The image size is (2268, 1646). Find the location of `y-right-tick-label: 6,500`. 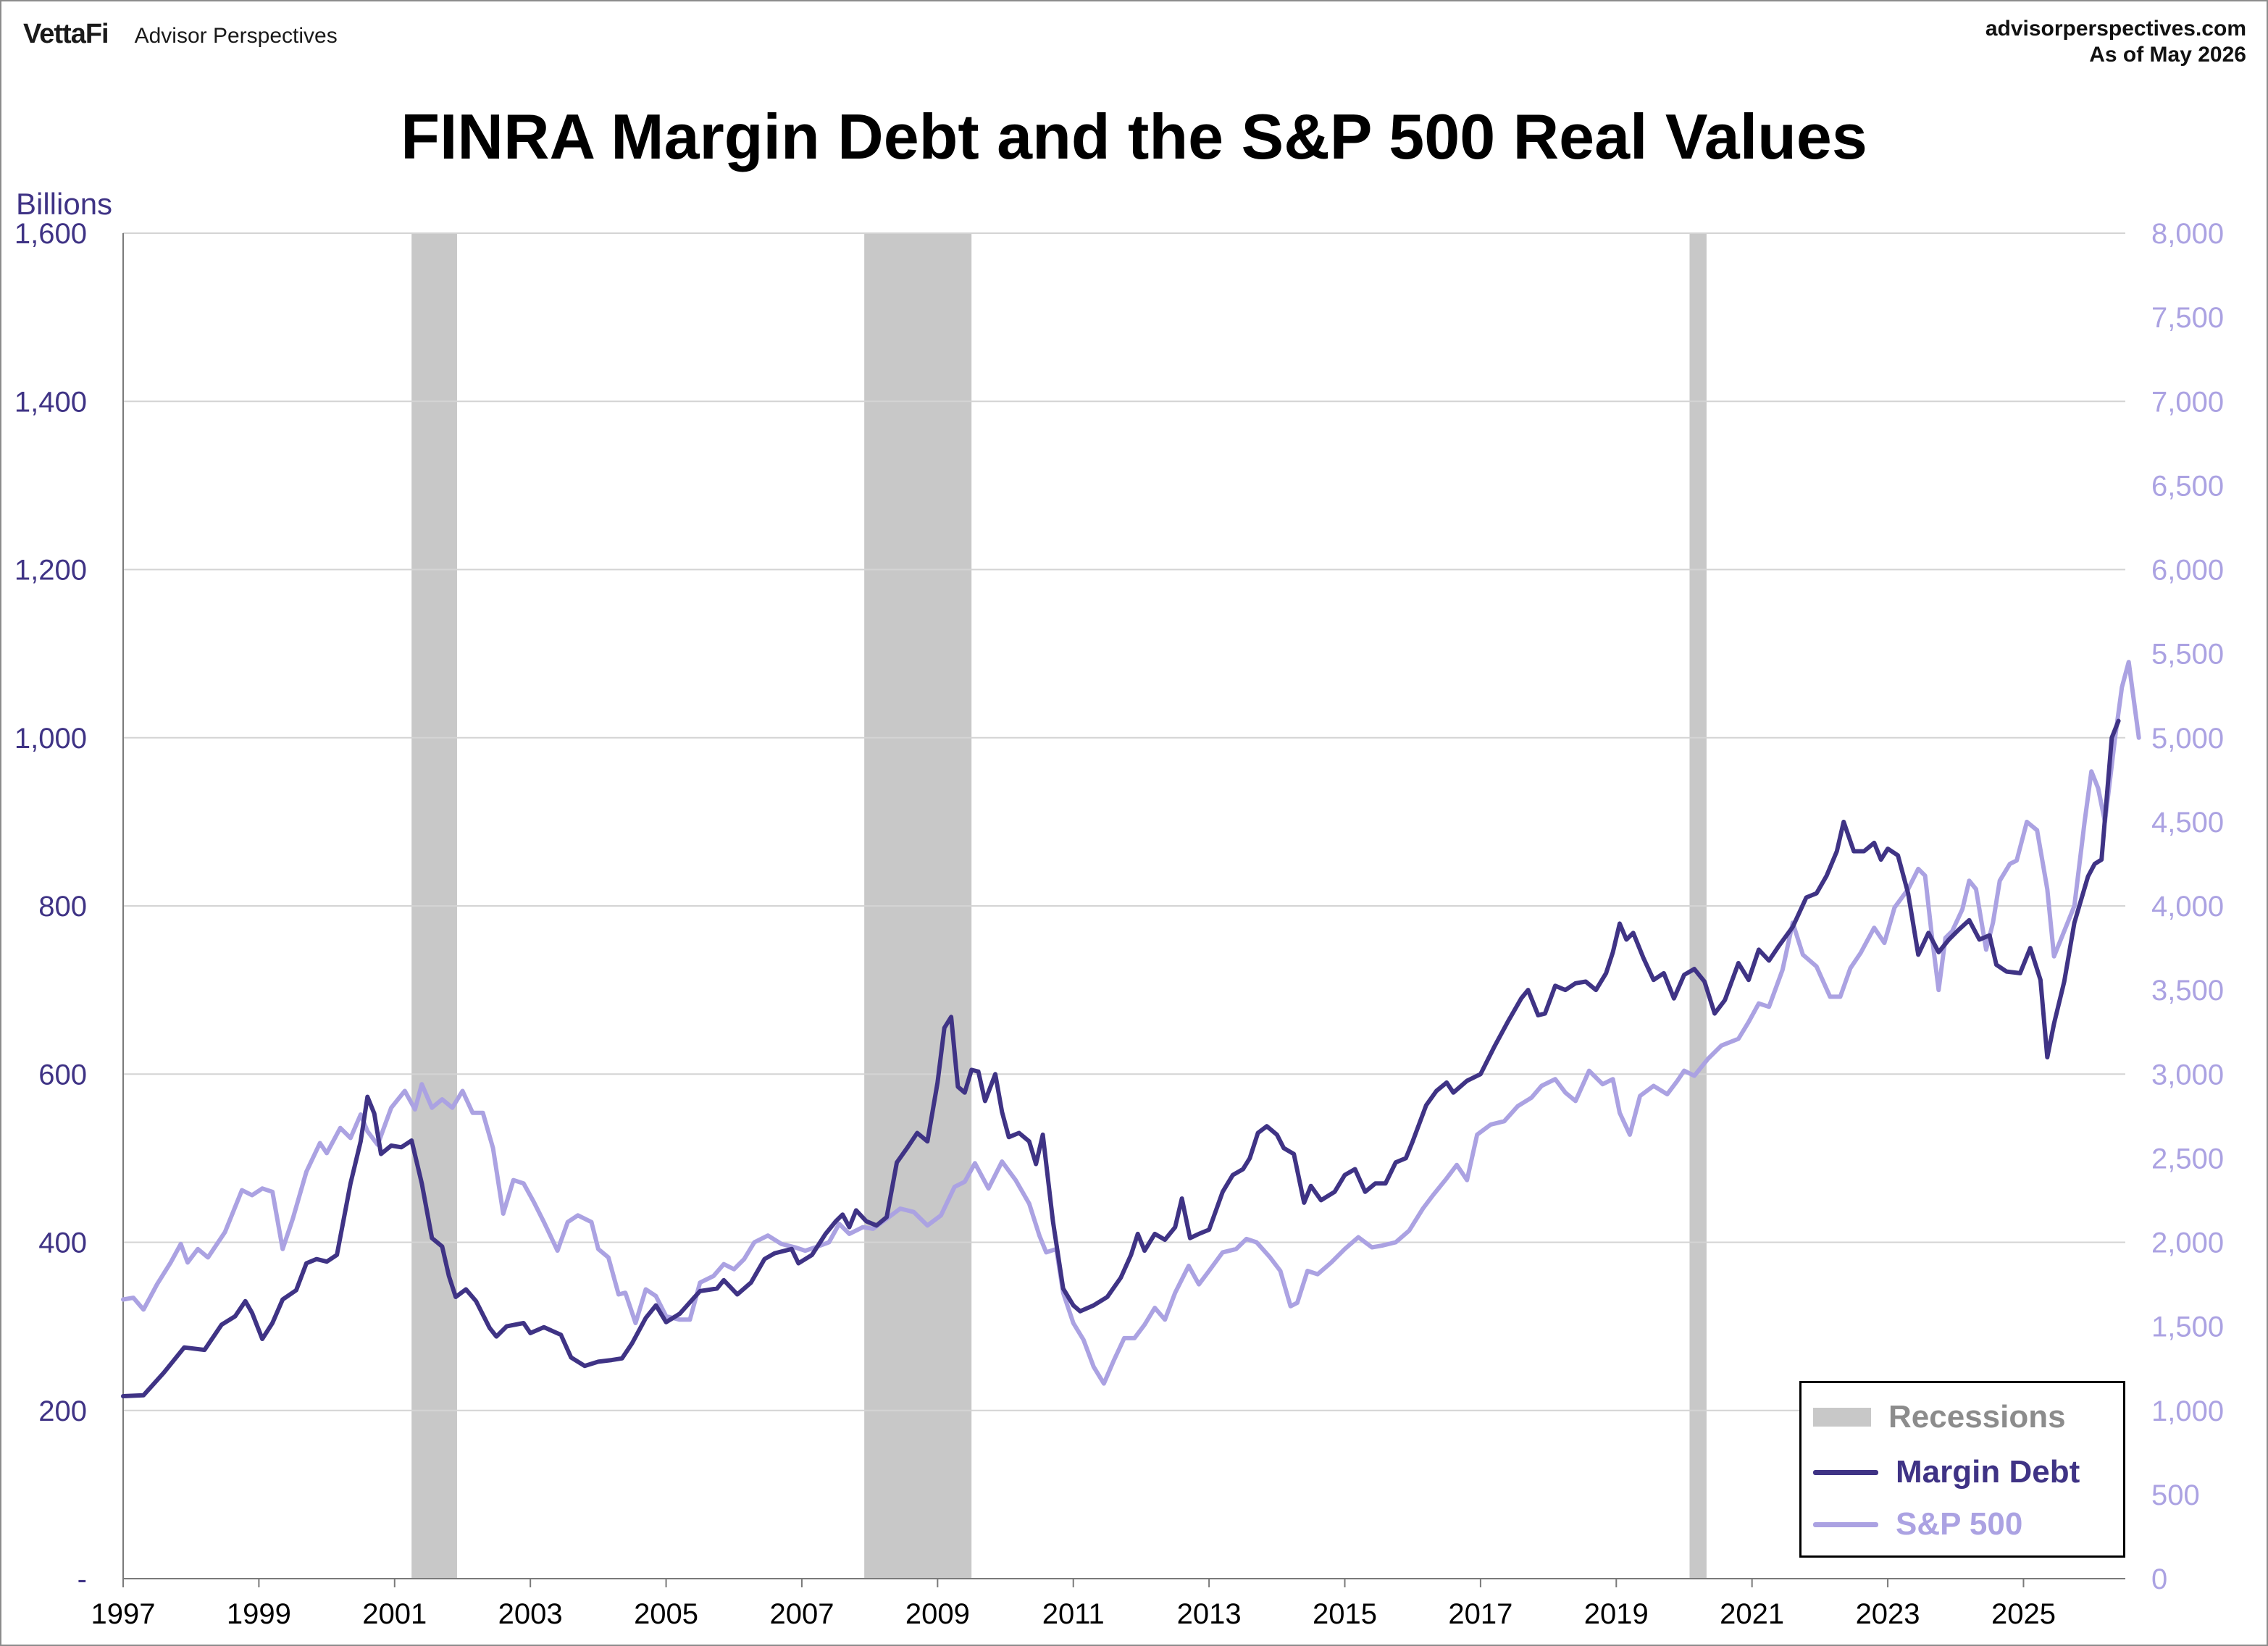

y-right-tick-label: 6,500 is located at coordinates (2188, 486).